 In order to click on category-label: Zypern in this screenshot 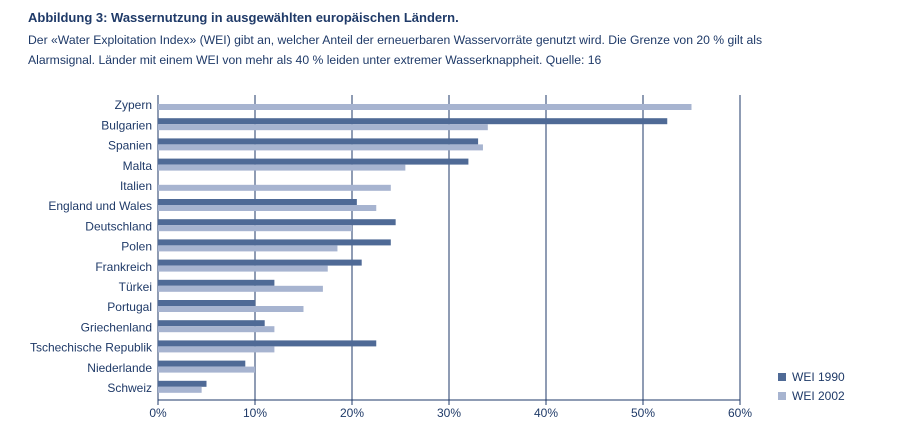, I will do `click(133, 105)`.